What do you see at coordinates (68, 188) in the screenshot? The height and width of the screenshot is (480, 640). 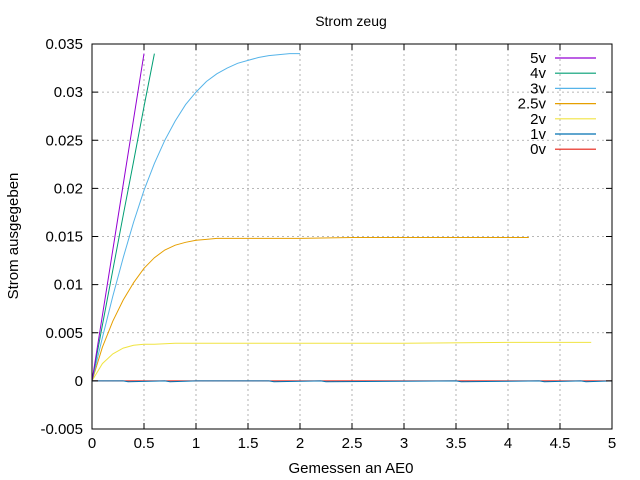 I see `y-tick-label: 0.02` at bounding box center [68, 188].